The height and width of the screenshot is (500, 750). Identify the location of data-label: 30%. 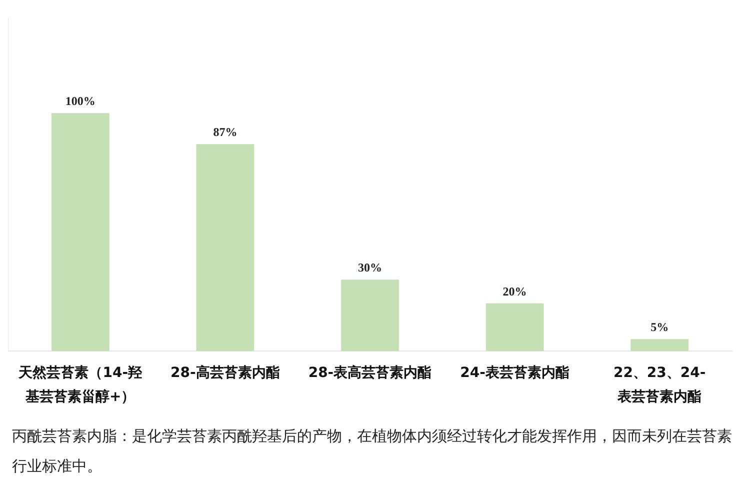
(370, 267).